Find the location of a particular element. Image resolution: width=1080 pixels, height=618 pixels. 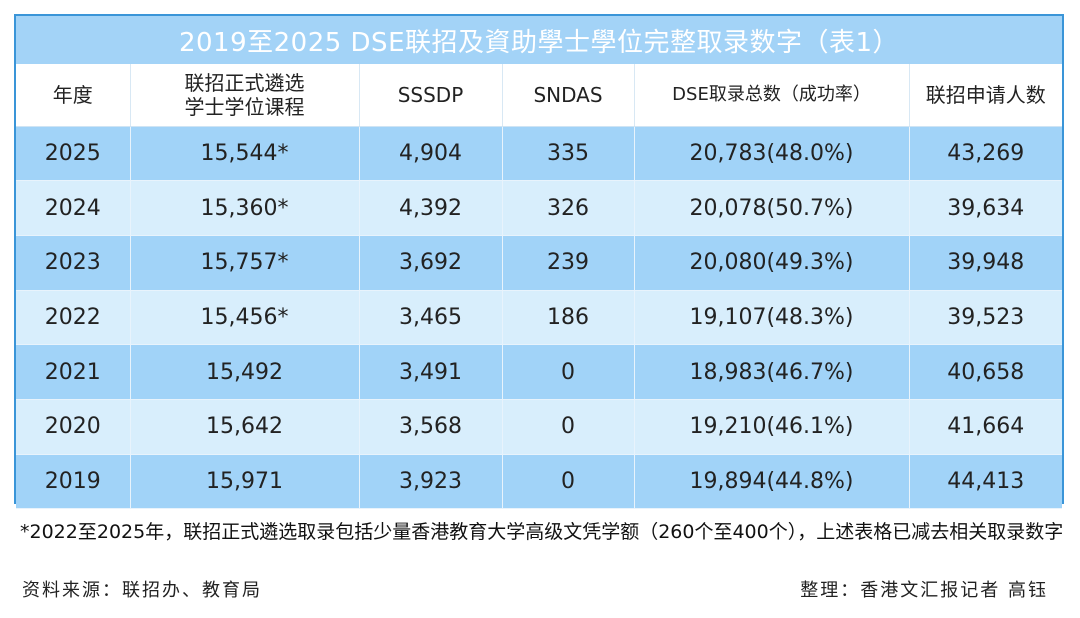

cell-year: 2024 is located at coordinates (73, 208).